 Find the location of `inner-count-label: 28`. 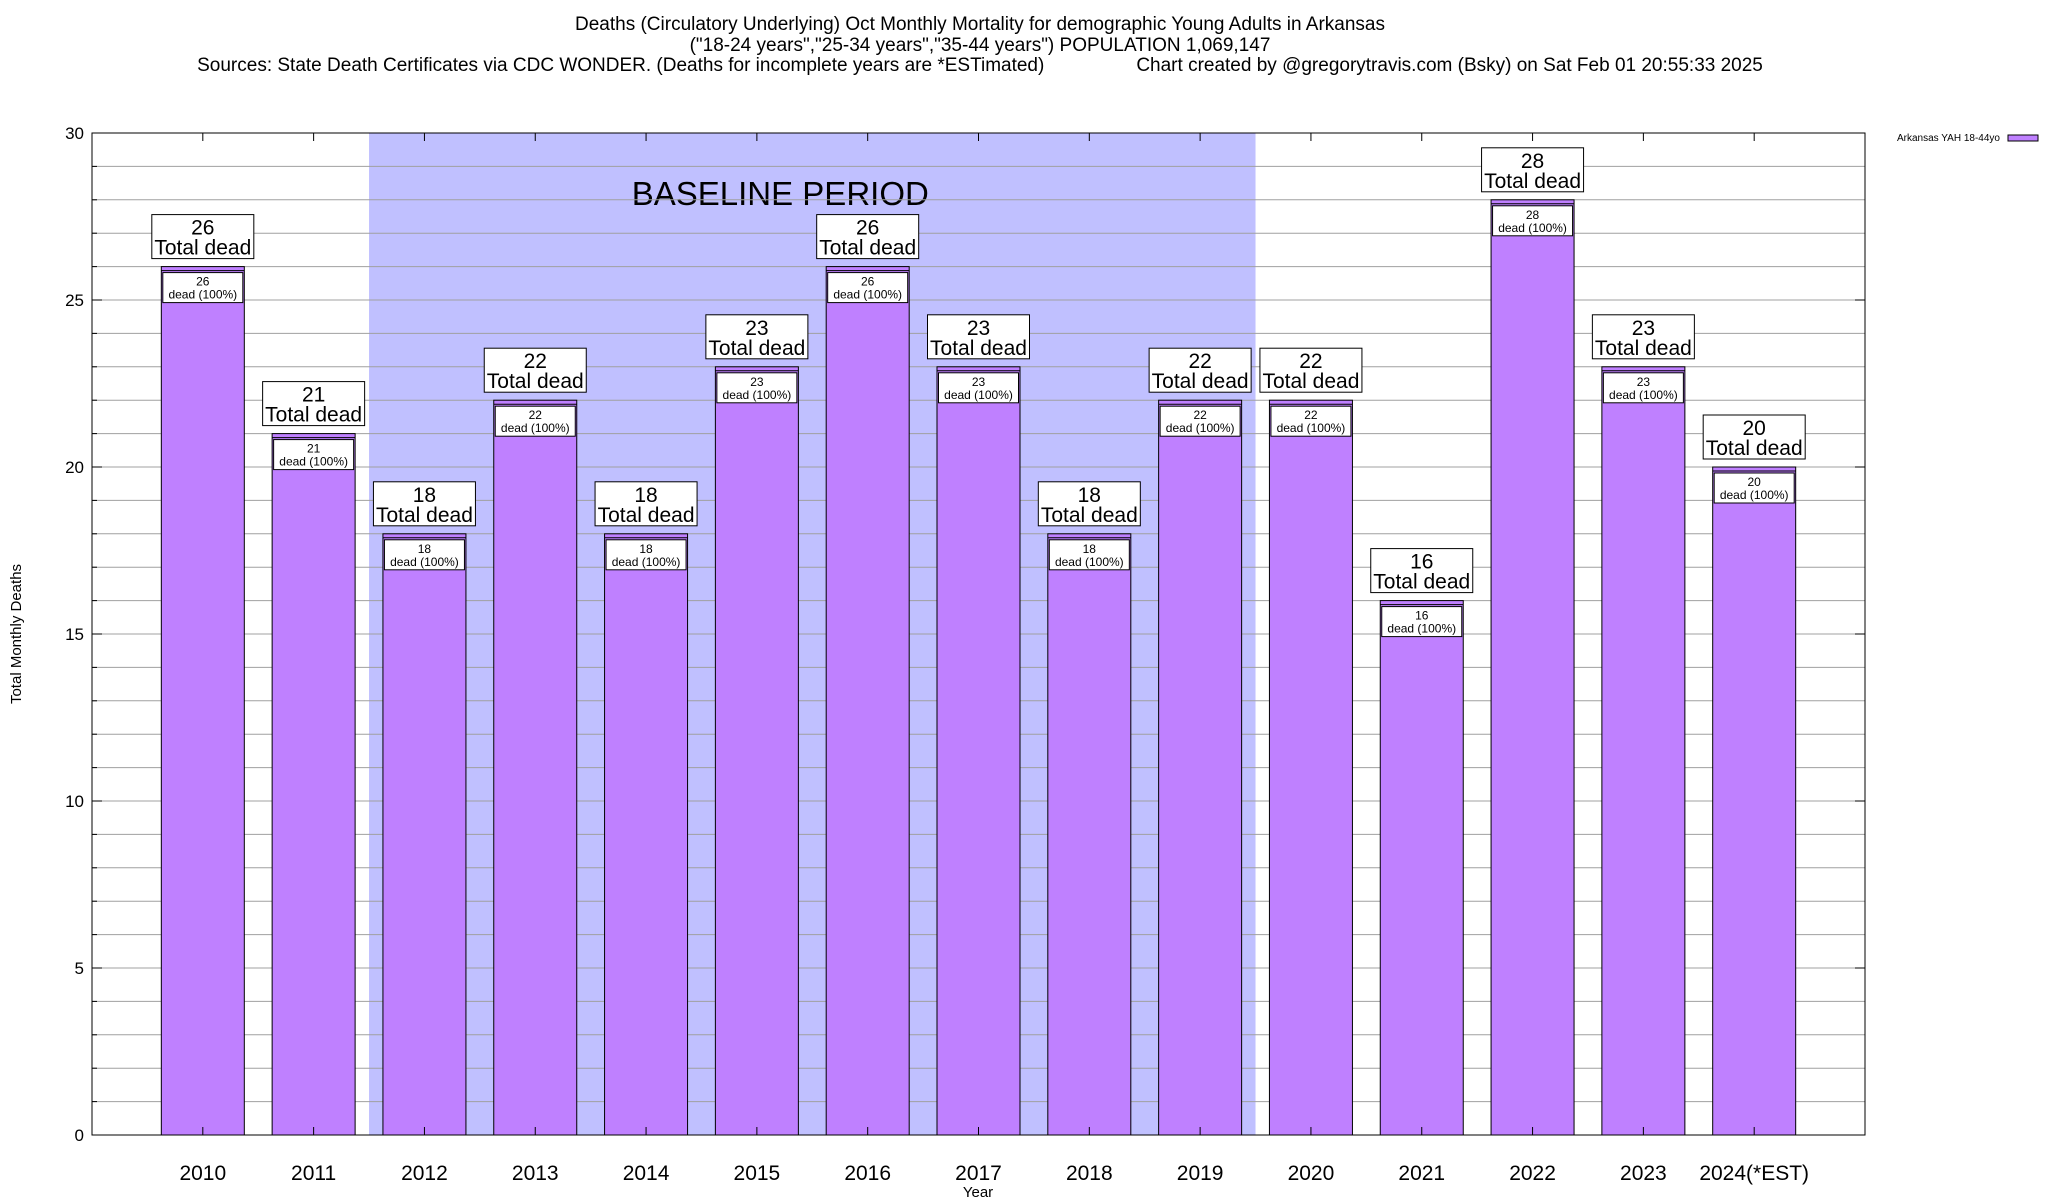

inner-count-label: 28 is located at coordinates (1533, 215).